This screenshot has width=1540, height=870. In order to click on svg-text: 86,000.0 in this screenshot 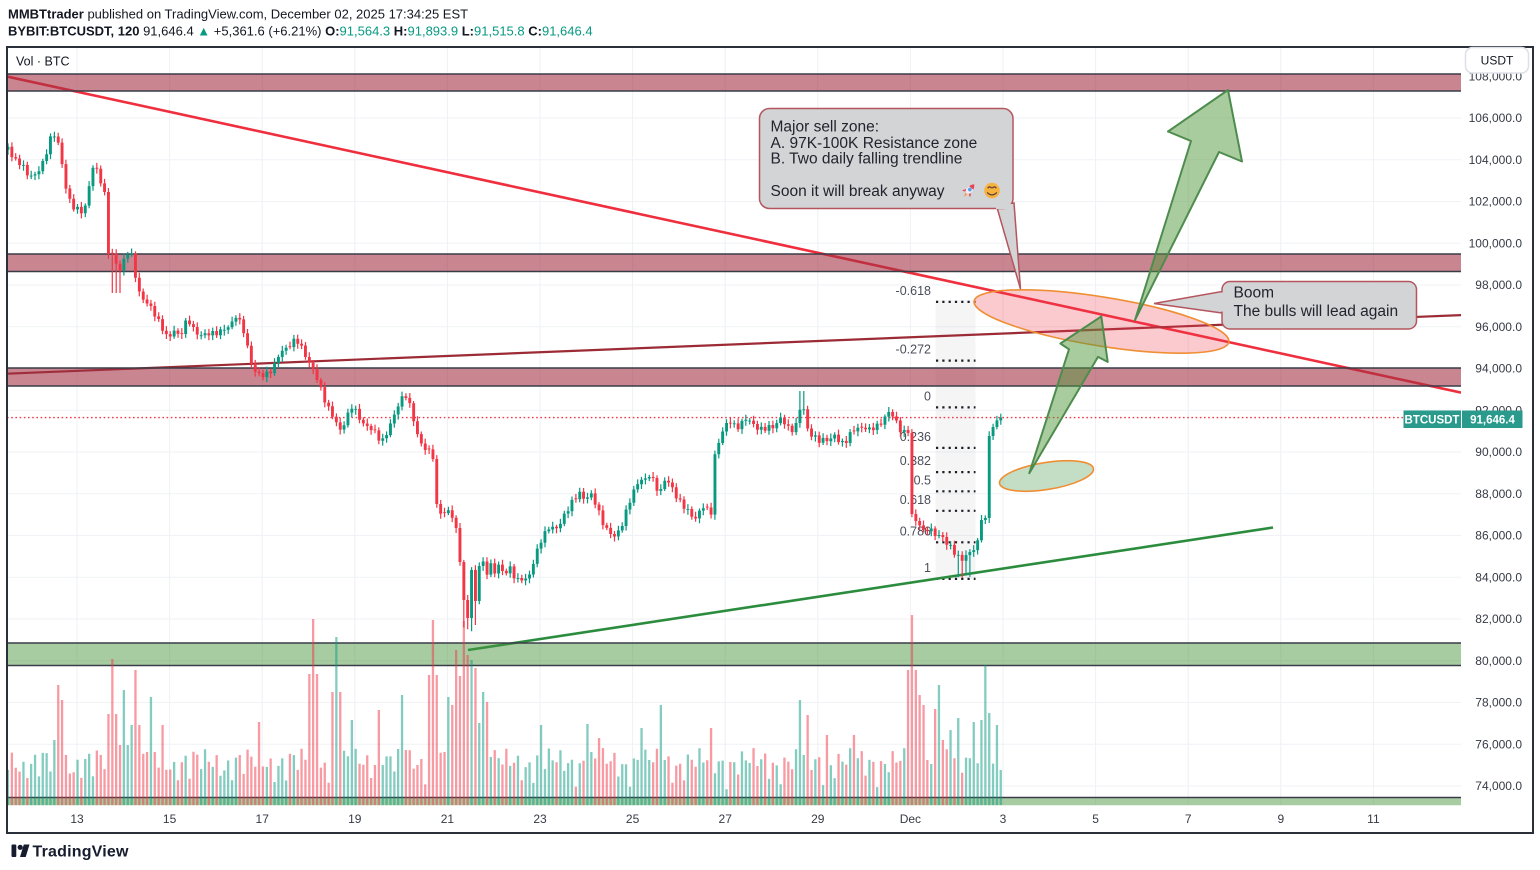, I will do `click(1498, 536)`.